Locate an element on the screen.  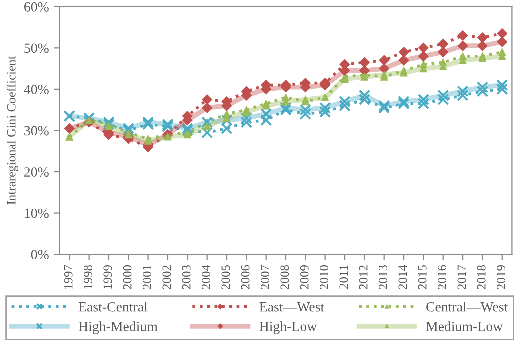
x-tick-label: 2004 is located at coordinates (206, 277).